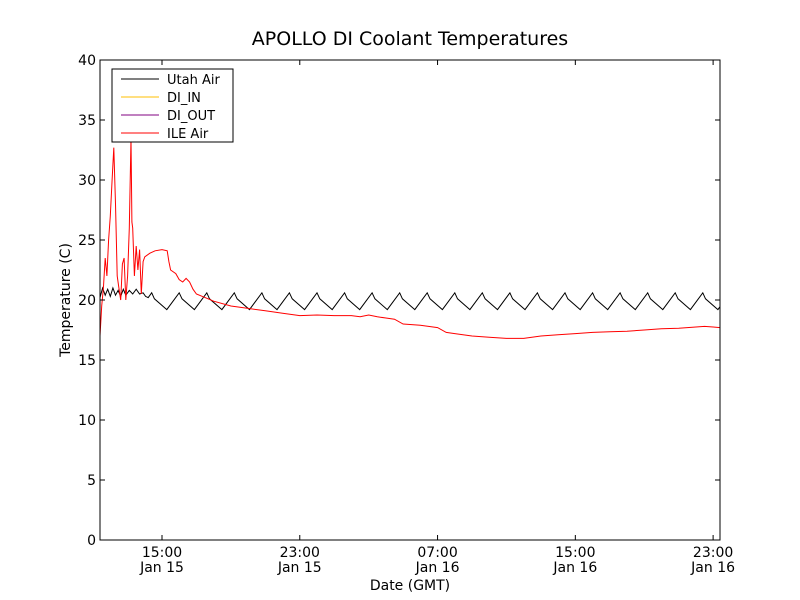  I want to click on y-tick-label: 0, so click(91, 541).